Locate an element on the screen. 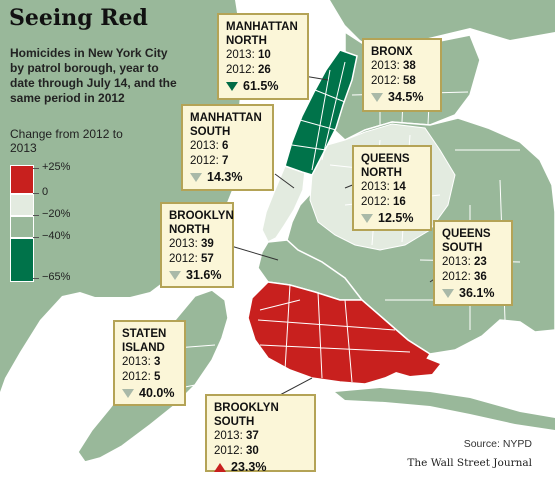  count-2012: 7 is located at coordinates (225, 161).